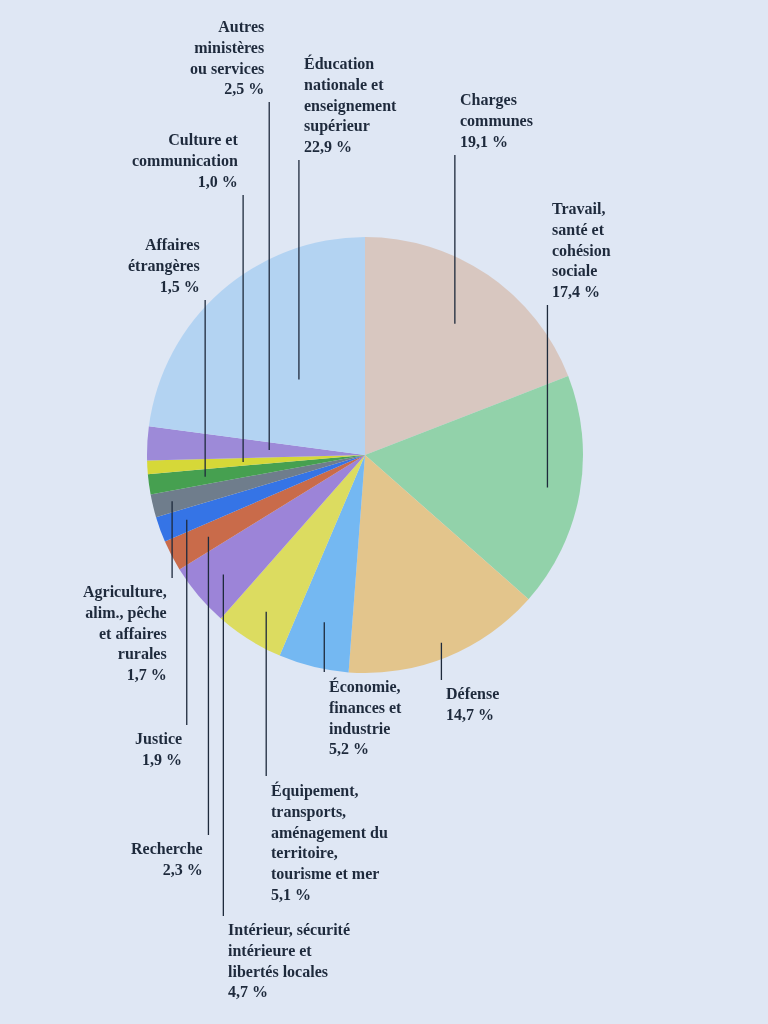  Describe the element at coordinates (576, 292) in the screenshot. I see `data-label: 17,4 %` at that location.